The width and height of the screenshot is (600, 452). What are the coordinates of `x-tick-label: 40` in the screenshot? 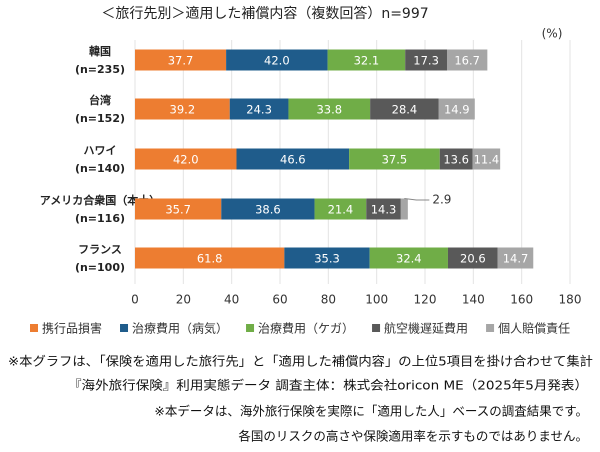 It's located at (231, 300).